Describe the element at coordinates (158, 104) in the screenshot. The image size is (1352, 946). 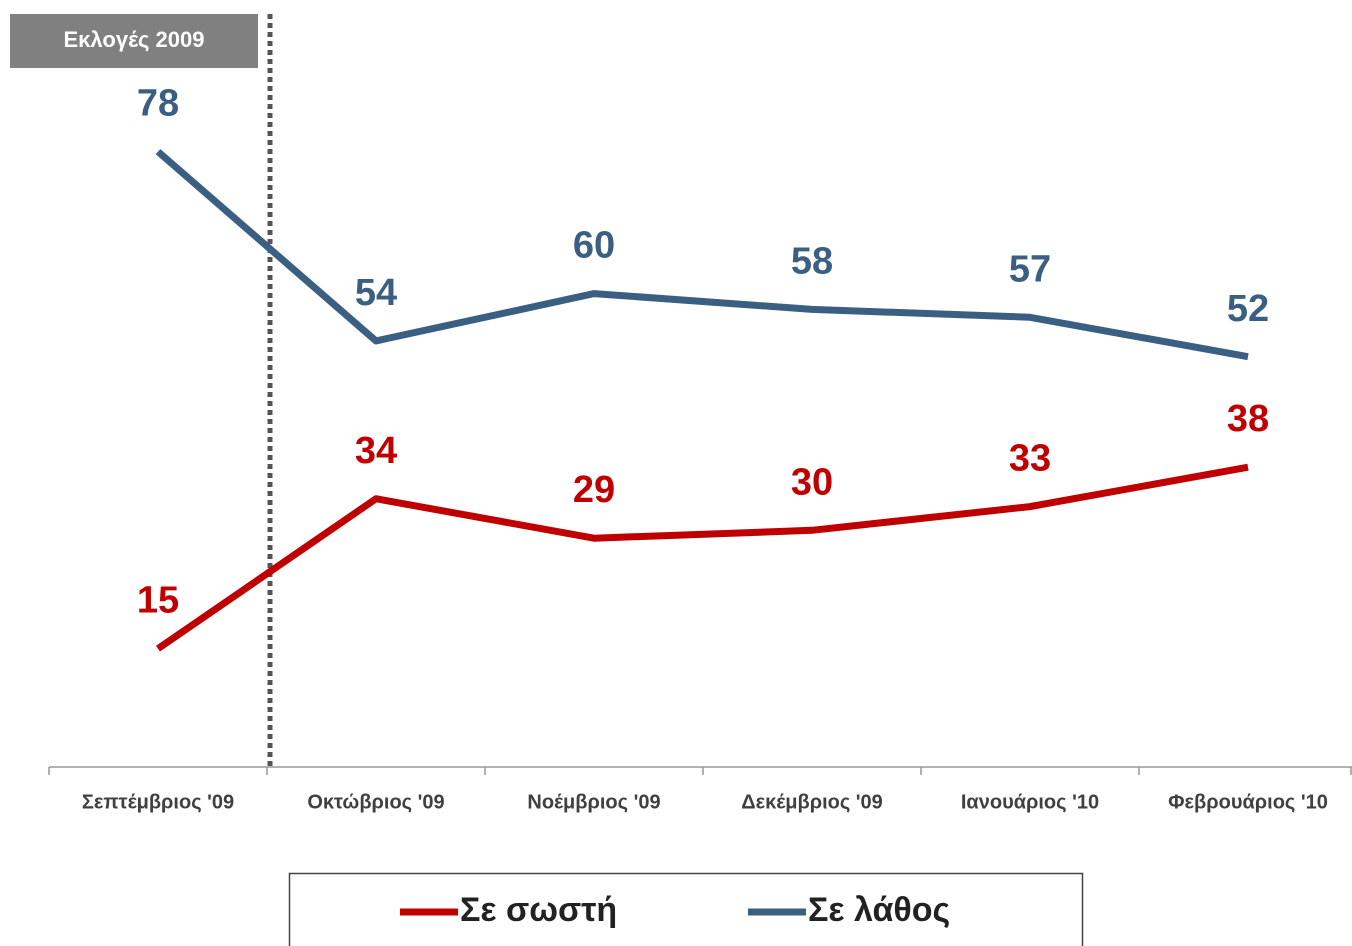
I see `data-label: 78` at that location.